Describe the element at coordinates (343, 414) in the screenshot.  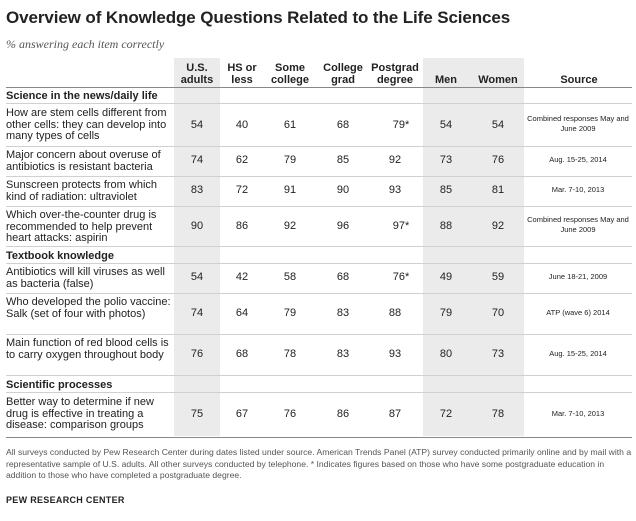
I see `cell-college-grad: 86` at that location.